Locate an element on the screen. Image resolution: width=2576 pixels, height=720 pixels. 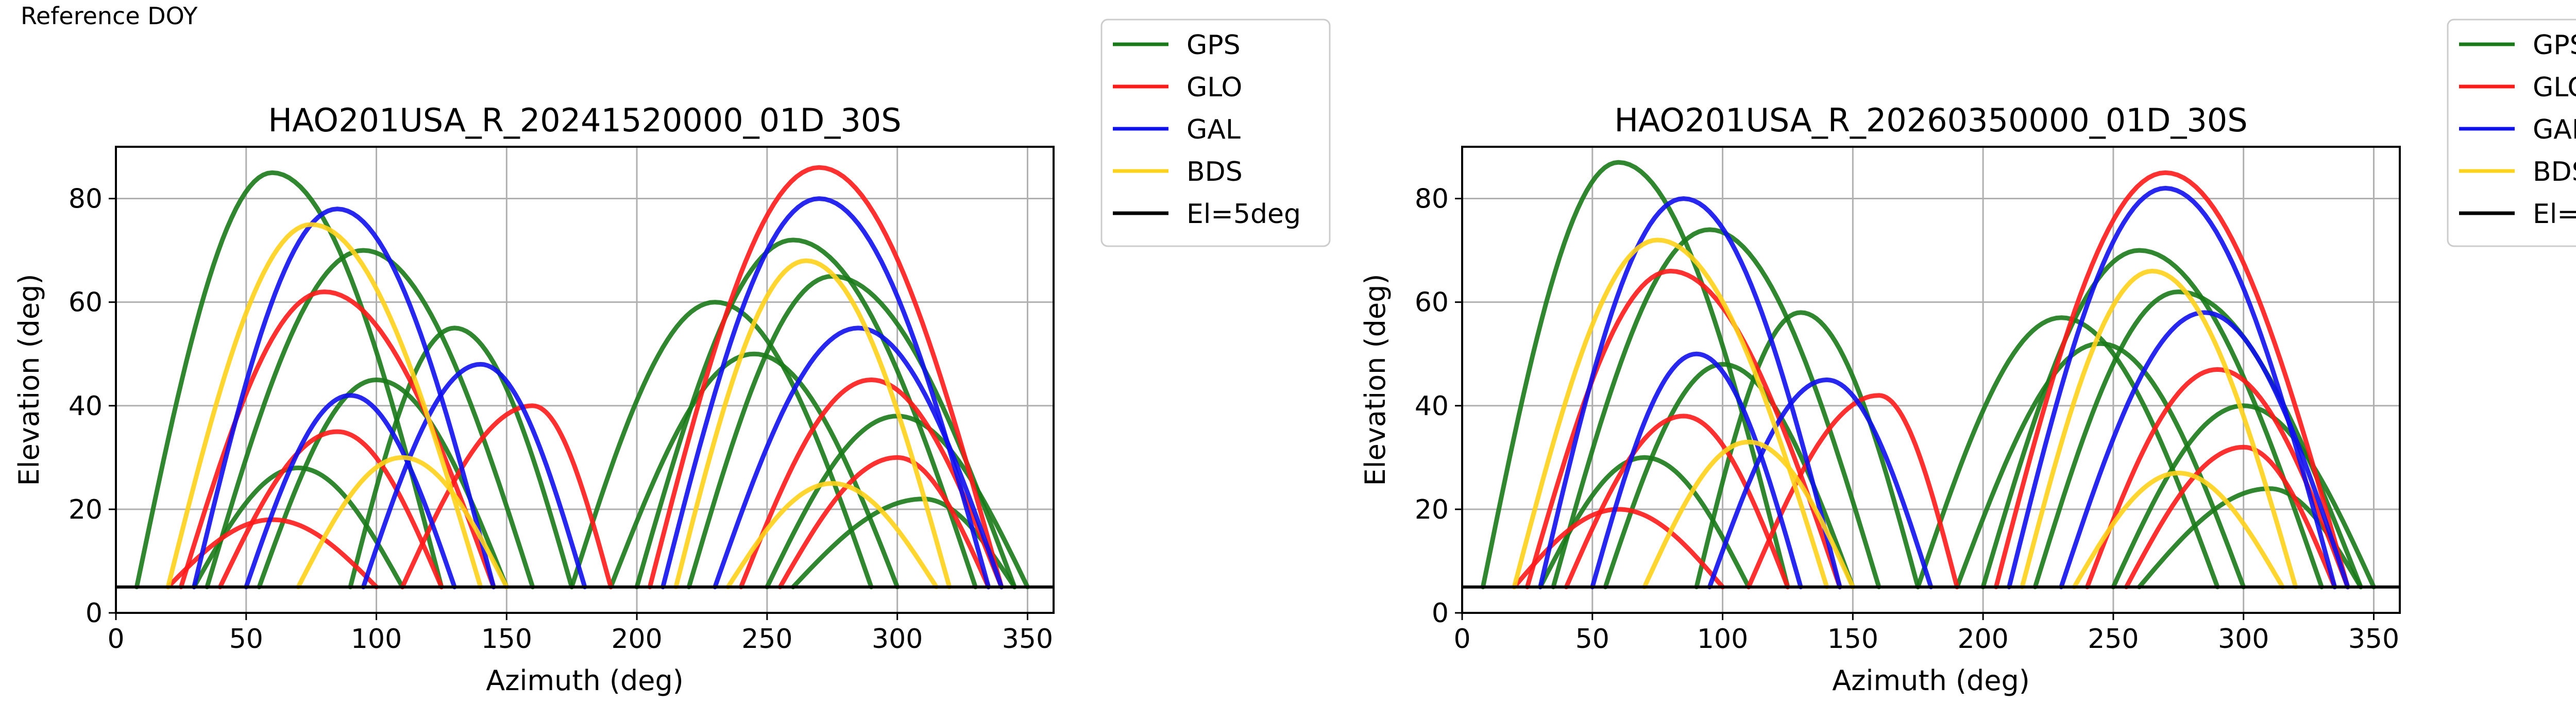
chart-title: HAO201USA_R_20241520000_01D_30S is located at coordinates (584, 120).